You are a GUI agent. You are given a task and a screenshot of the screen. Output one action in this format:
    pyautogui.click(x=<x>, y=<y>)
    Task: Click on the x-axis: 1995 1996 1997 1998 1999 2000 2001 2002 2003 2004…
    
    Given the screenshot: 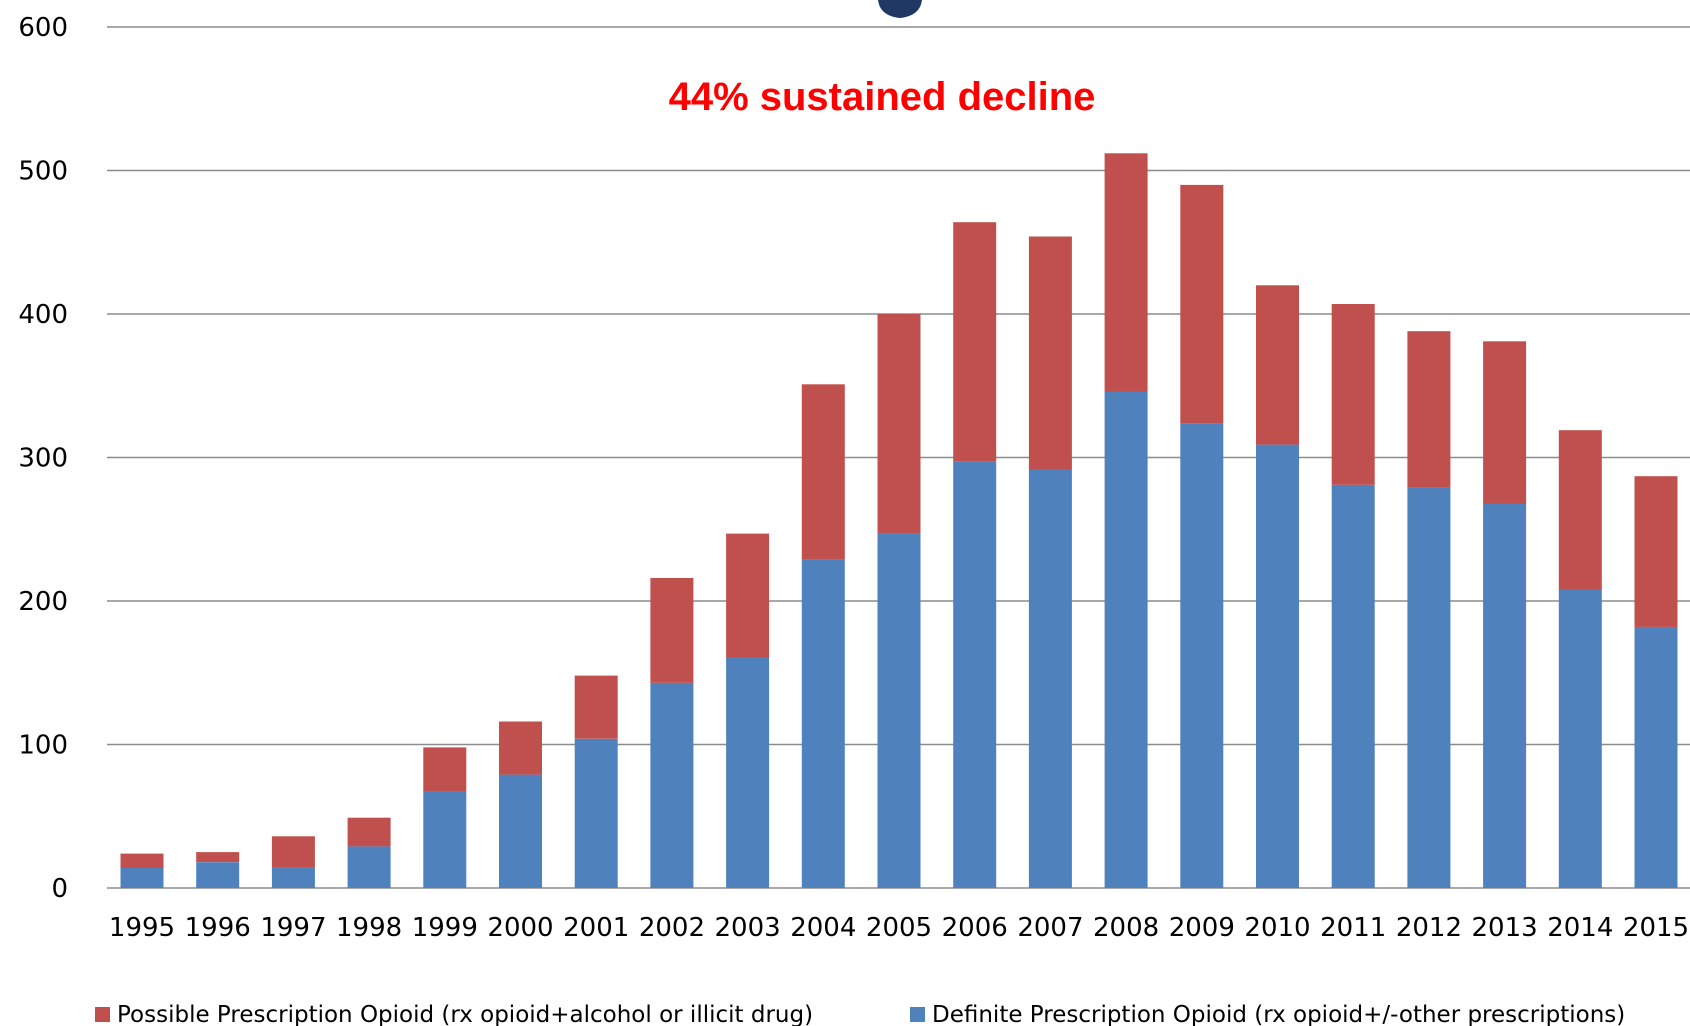 What is the action you would take?
    pyautogui.click(x=899, y=928)
    